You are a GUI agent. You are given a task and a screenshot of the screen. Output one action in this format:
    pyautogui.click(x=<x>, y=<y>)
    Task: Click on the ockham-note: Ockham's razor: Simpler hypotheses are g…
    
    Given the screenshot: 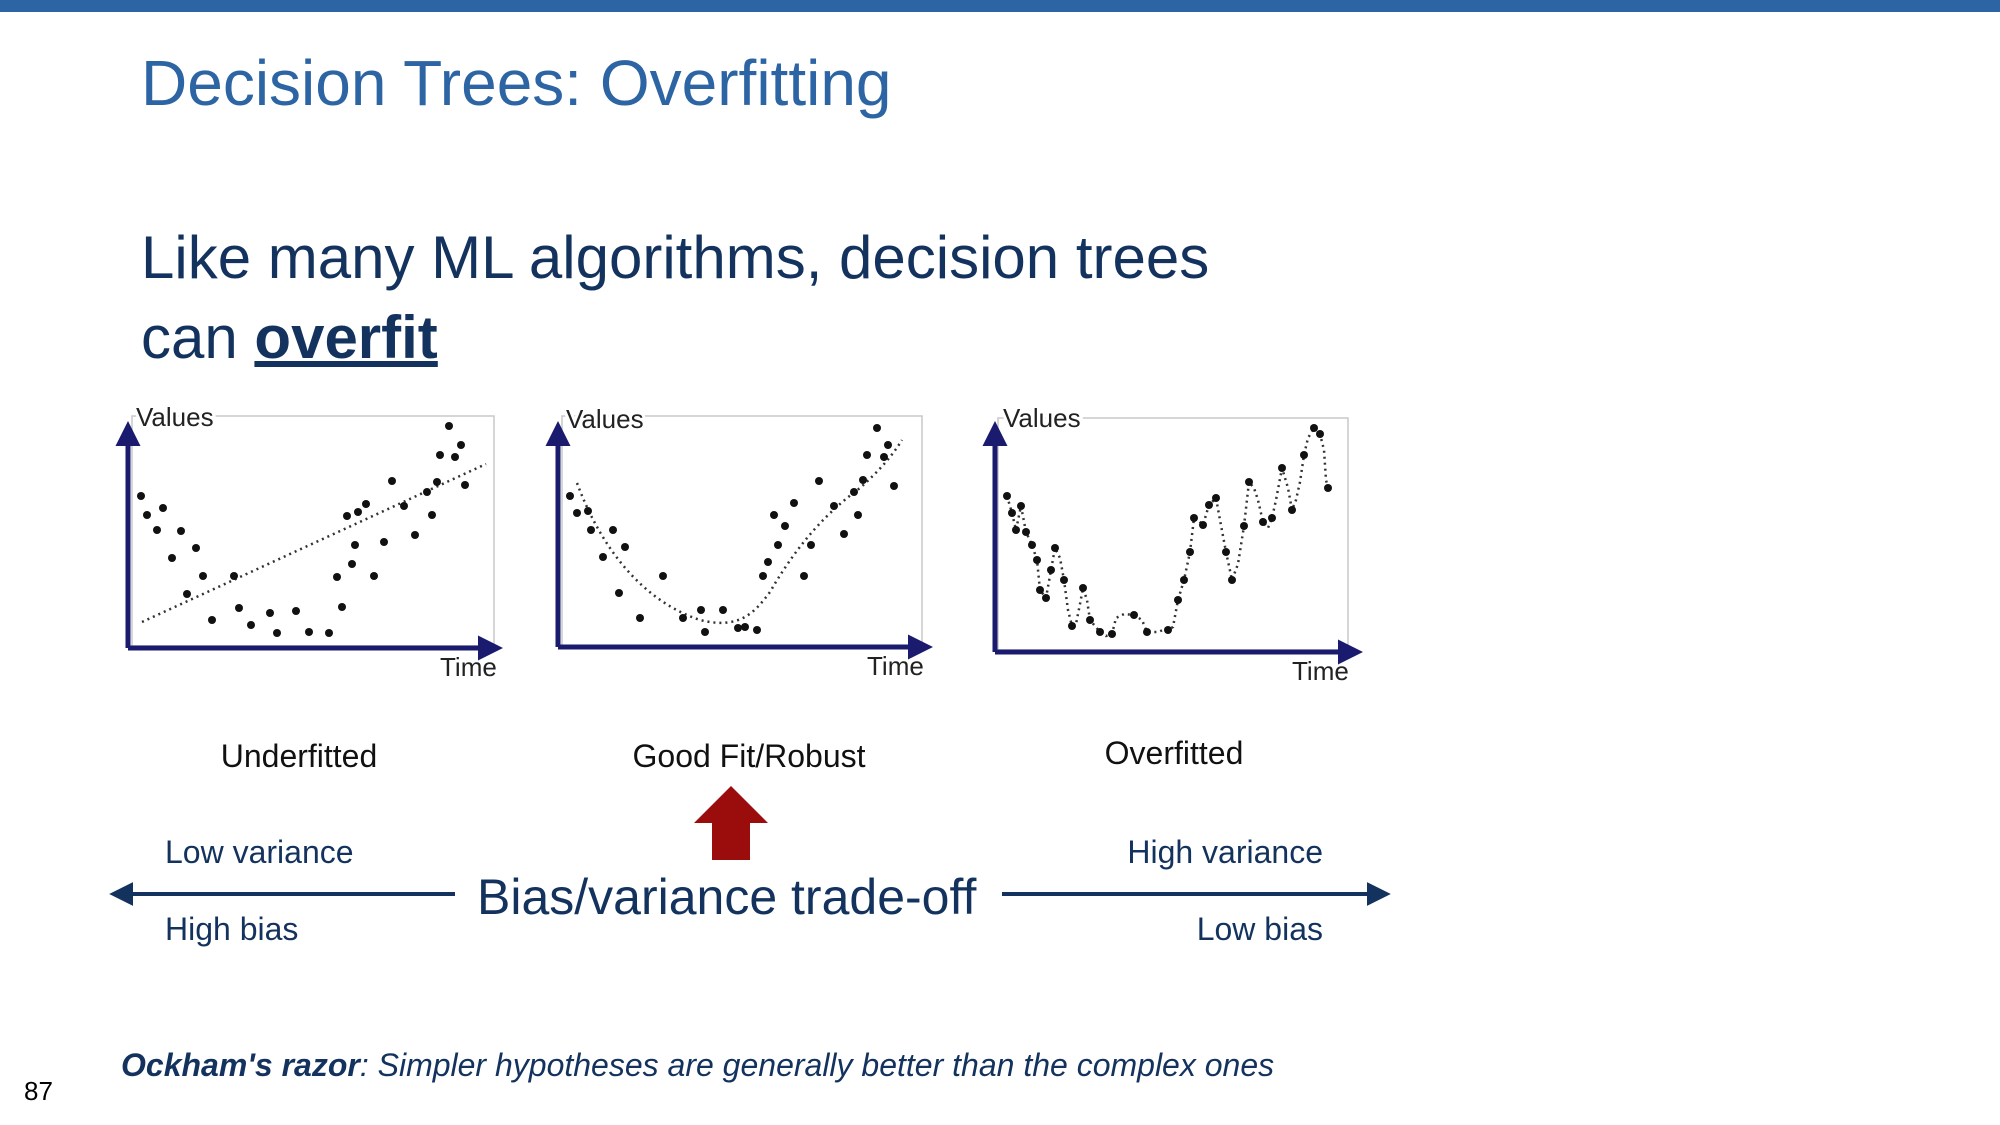 What is the action you would take?
    pyautogui.click(x=697, y=1065)
    